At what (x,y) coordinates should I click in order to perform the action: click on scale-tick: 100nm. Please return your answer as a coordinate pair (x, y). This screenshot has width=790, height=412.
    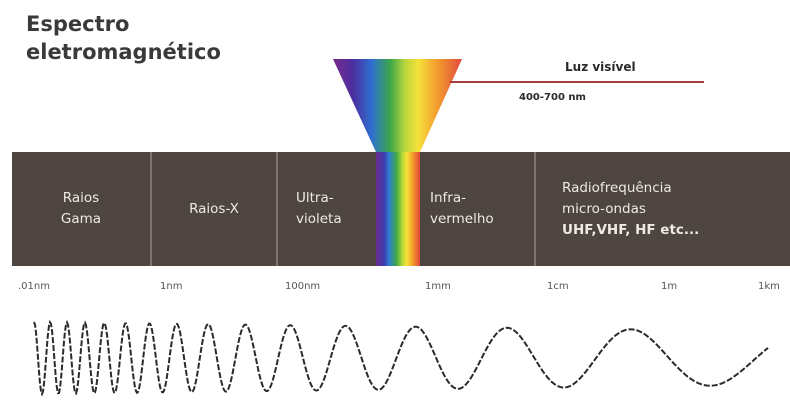
    Looking at the image, I should click on (303, 286).